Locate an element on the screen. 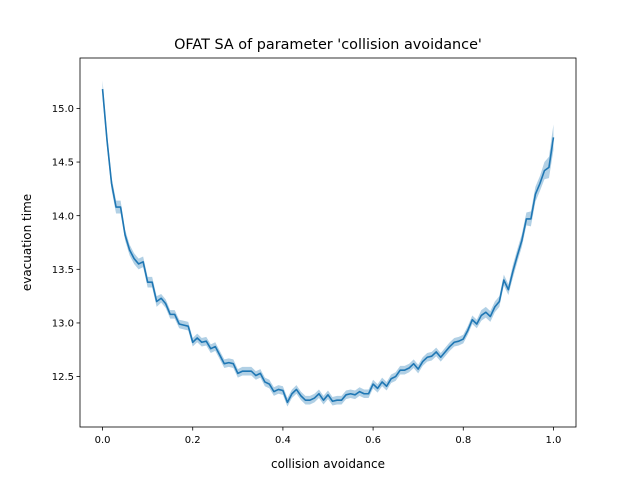 The width and height of the screenshot is (640, 480). x-axis-label: collision avoidance is located at coordinates (328, 464).